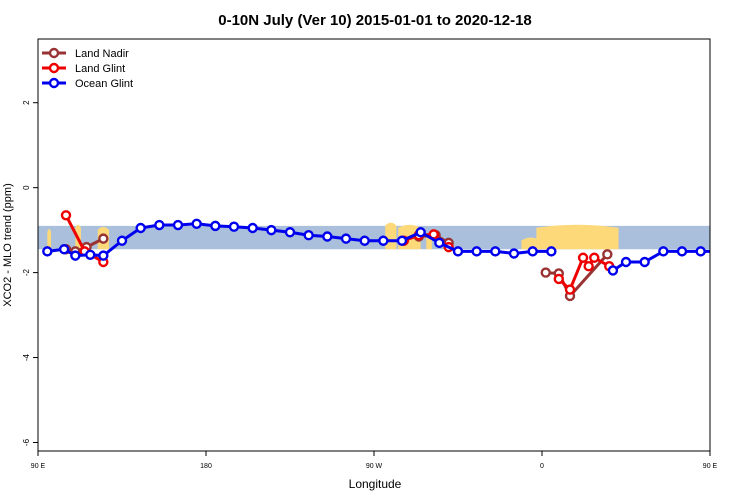 The image size is (750, 500). What do you see at coordinates (8, 244) in the screenshot?
I see `y-axis-label: XCO2 - MLO trend (ppm)` at bounding box center [8, 244].